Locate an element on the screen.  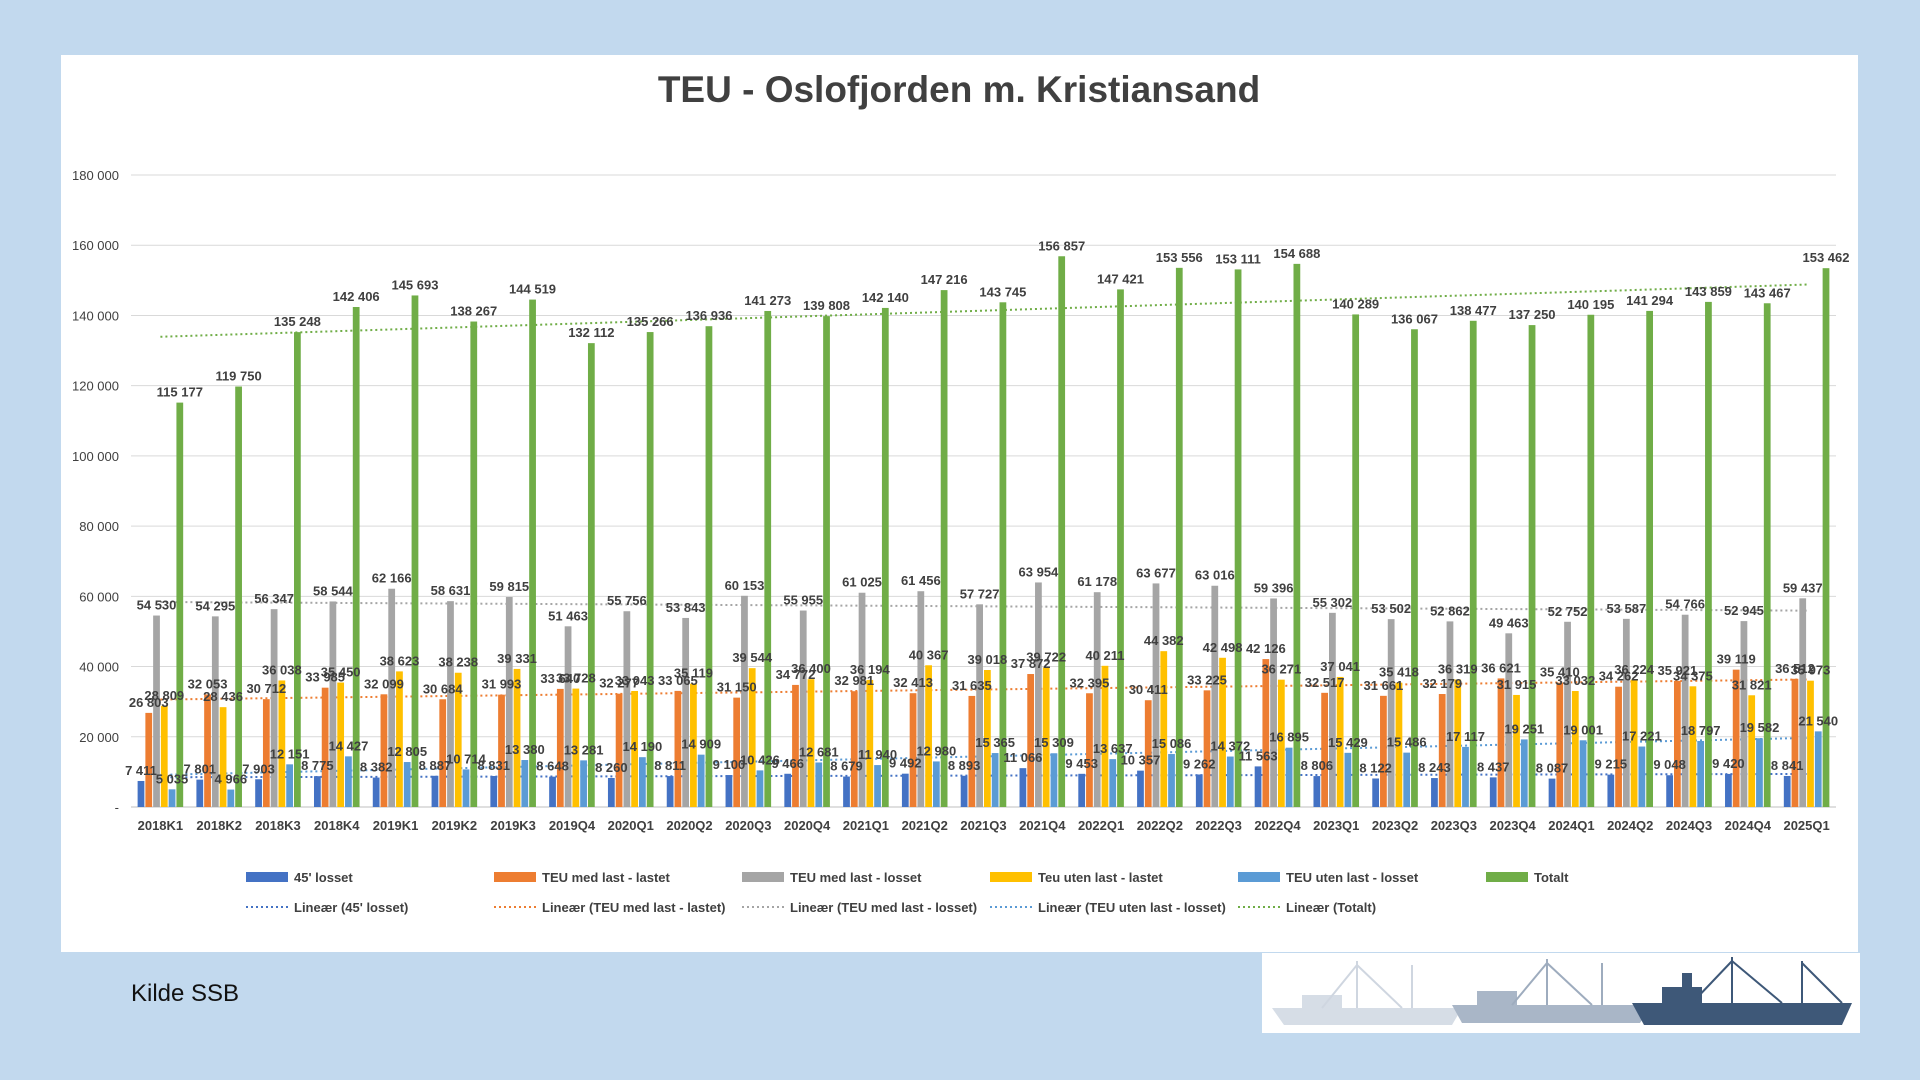
data-label: 8 841 is located at coordinates (1787, 765).